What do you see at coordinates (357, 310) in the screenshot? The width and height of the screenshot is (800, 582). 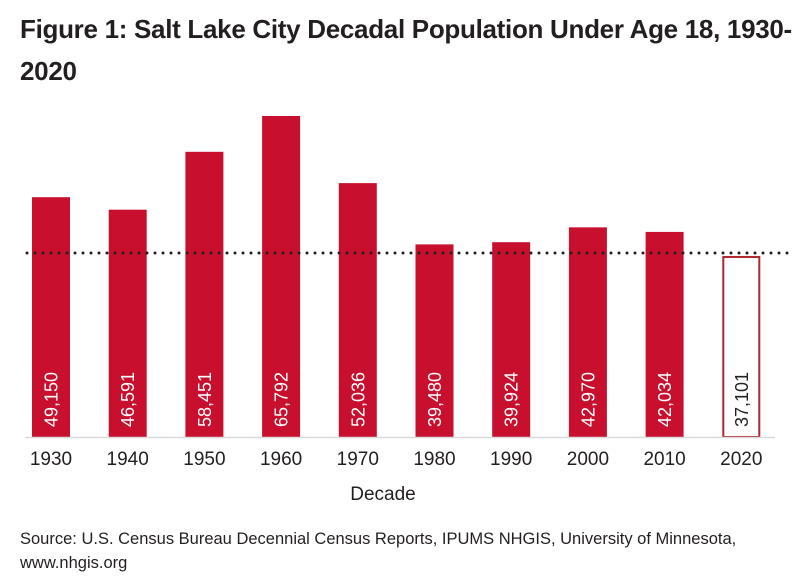 I see `bar-1970` at bounding box center [357, 310].